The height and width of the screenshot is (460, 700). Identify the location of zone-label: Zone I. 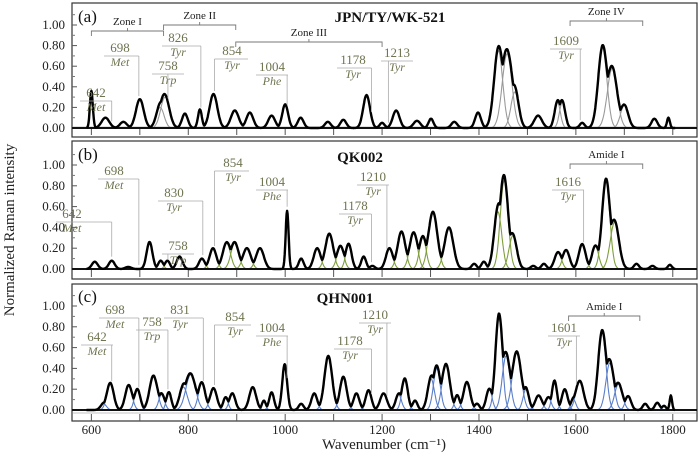
(127, 22).